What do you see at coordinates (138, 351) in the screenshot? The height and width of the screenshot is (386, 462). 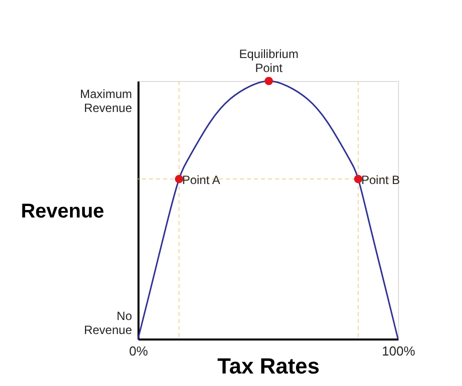 I see `x-tick-label: 0%` at bounding box center [138, 351].